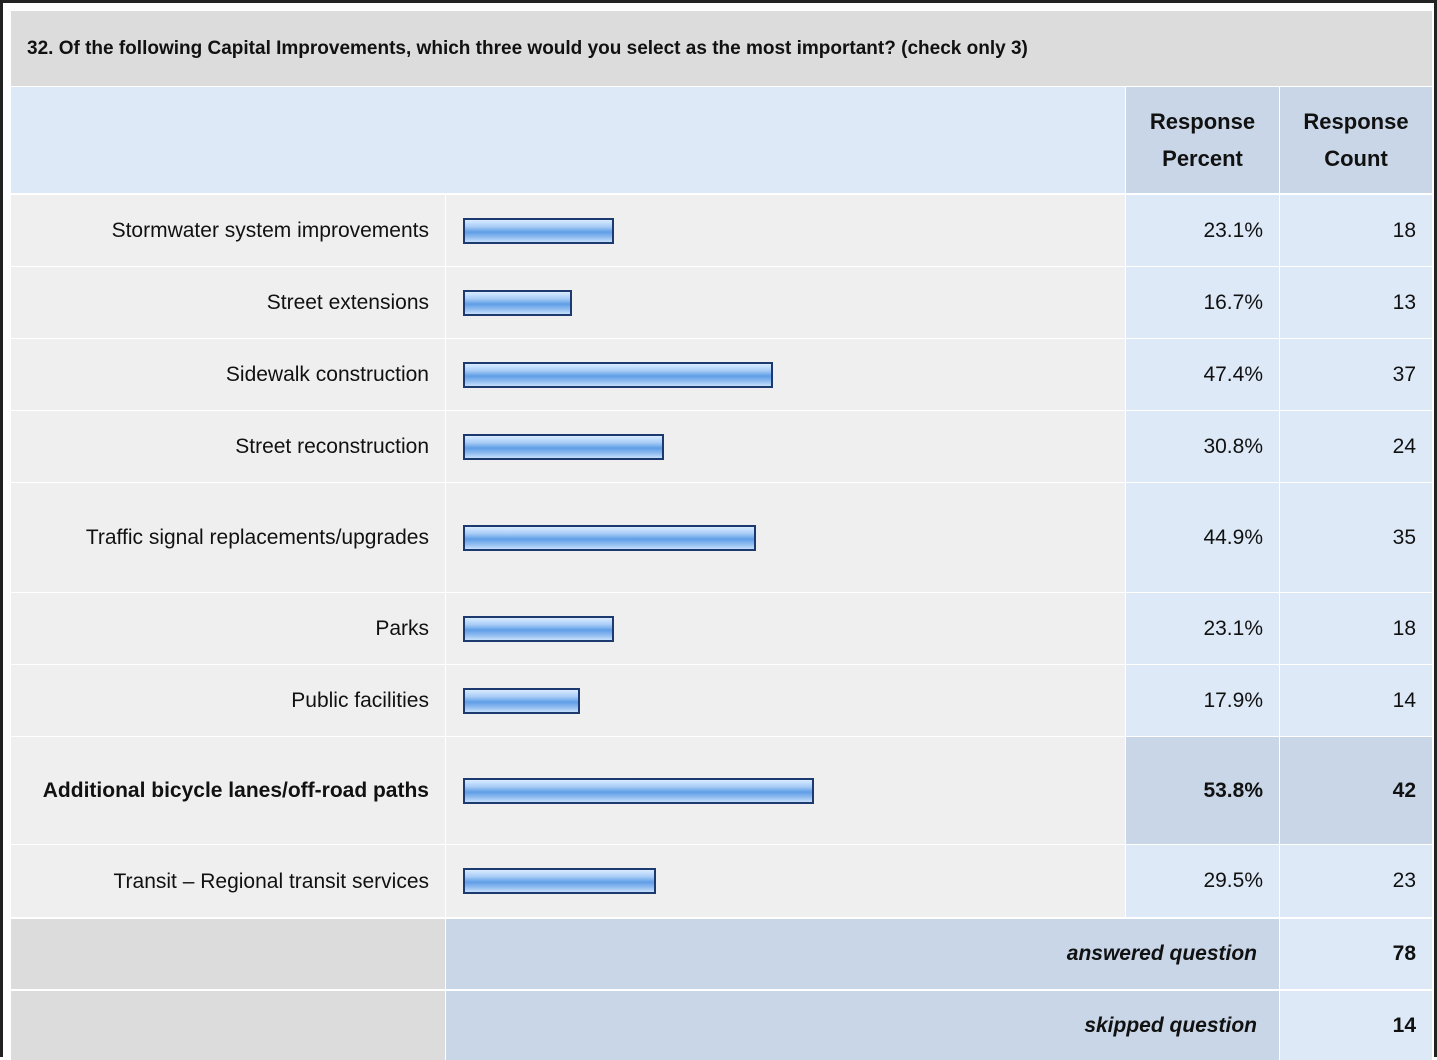  What do you see at coordinates (1202, 374) in the screenshot?
I see `response-percent: 47.4%` at bounding box center [1202, 374].